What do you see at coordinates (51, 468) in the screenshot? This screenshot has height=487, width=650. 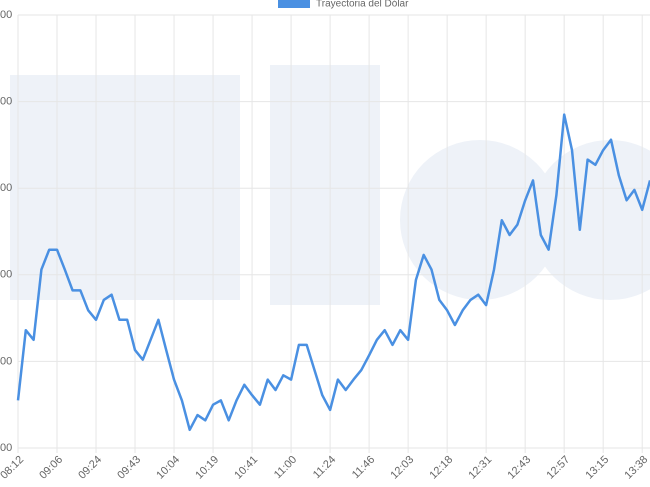 I see `x-tick-label: 09:06` at bounding box center [51, 468].